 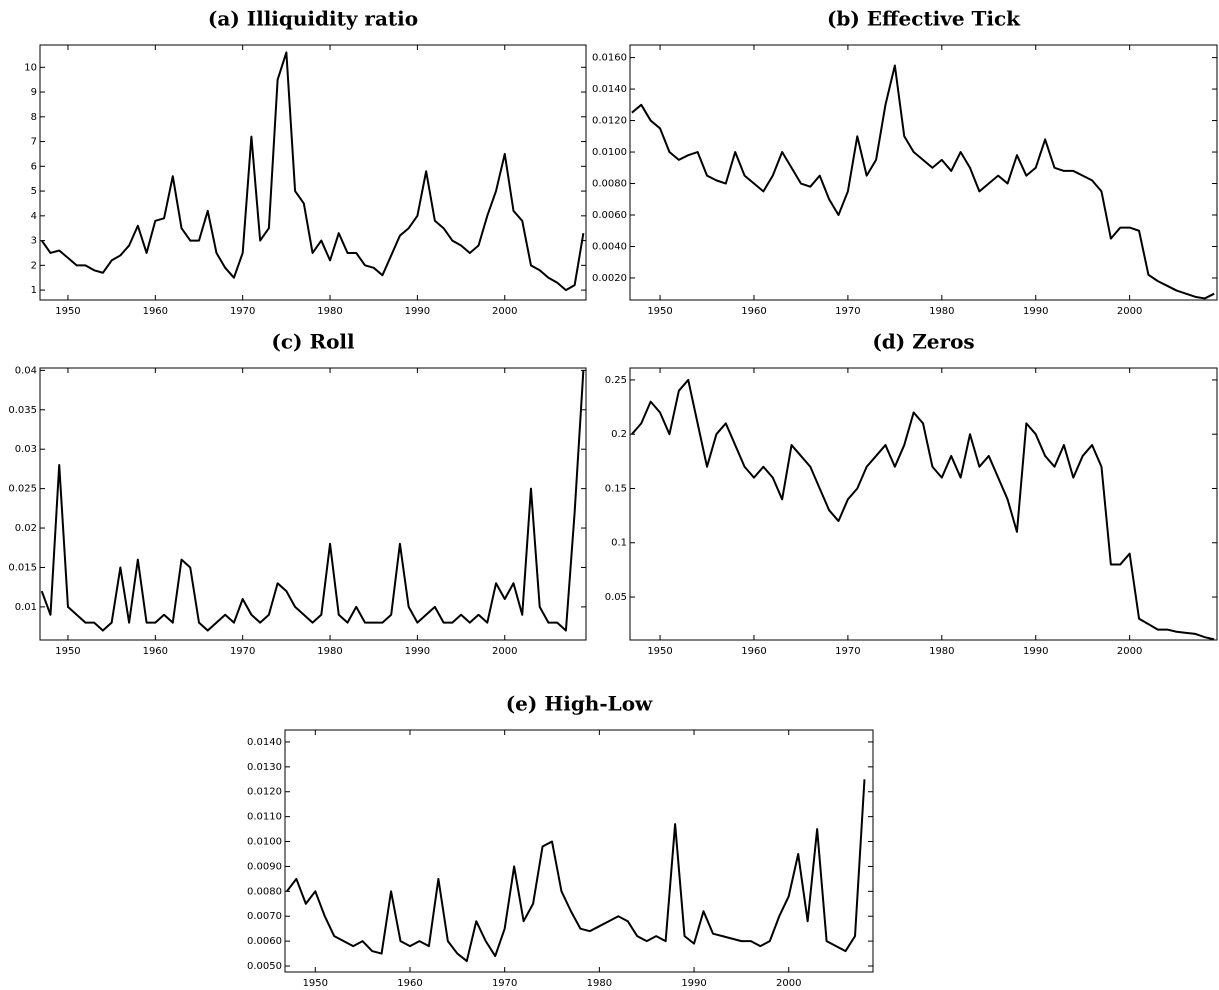 What do you see at coordinates (264, 866) in the screenshot?
I see `y-tick-label: 0.0090` at bounding box center [264, 866].